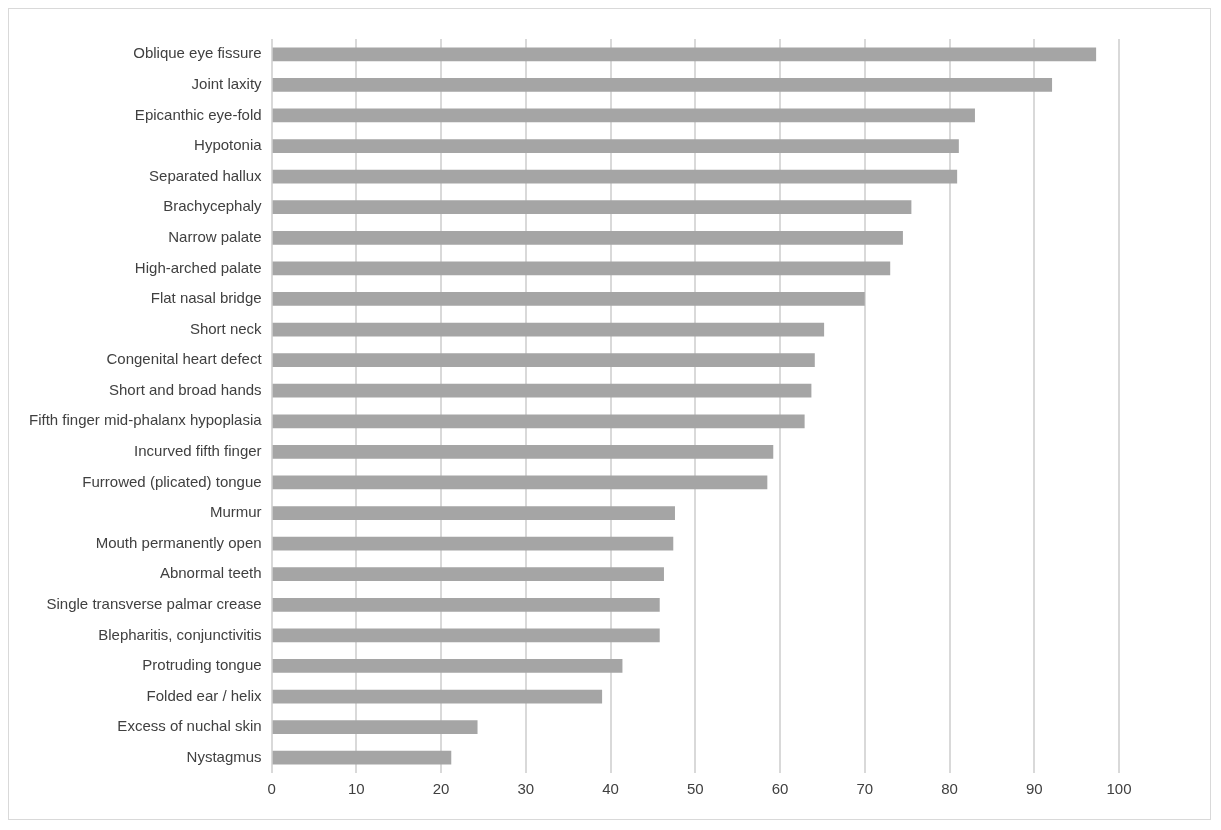 The width and height of the screenshot is (1221, 830). I want to click on y-tick-label: Short neck, so click(226, 328).